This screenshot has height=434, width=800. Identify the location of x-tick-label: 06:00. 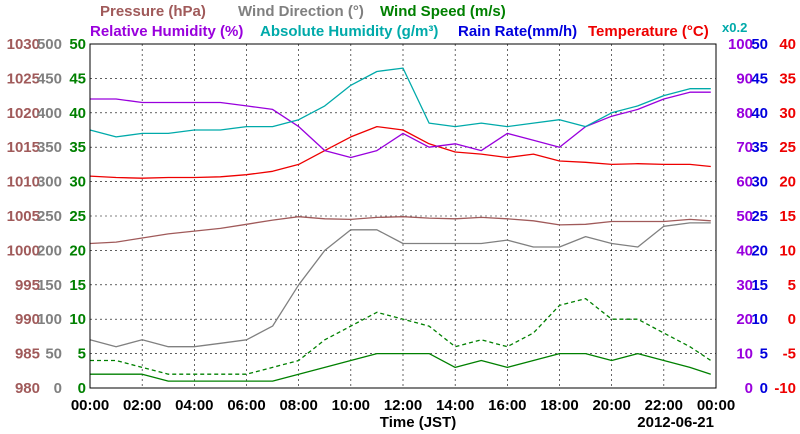
(246, 405).